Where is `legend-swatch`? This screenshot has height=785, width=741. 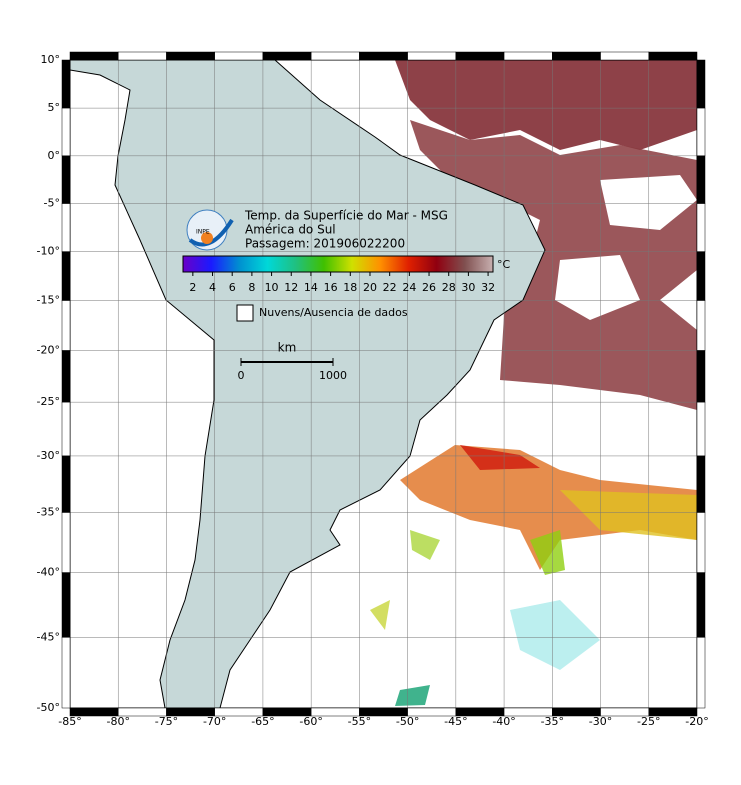
legend-swatch is located at coordinates (245, 313).